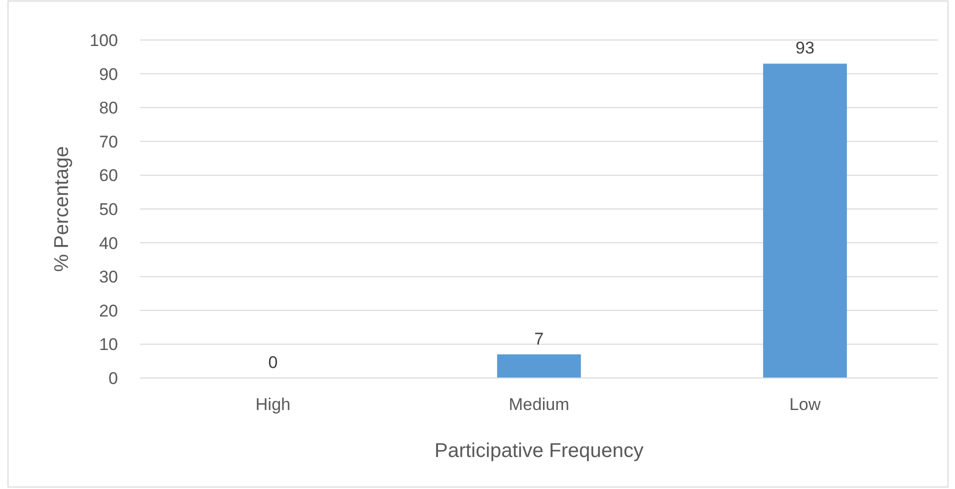 The height and width of the screenshot is (489, 955). I want to click on y-tick-label: 100, so click(104, 40).